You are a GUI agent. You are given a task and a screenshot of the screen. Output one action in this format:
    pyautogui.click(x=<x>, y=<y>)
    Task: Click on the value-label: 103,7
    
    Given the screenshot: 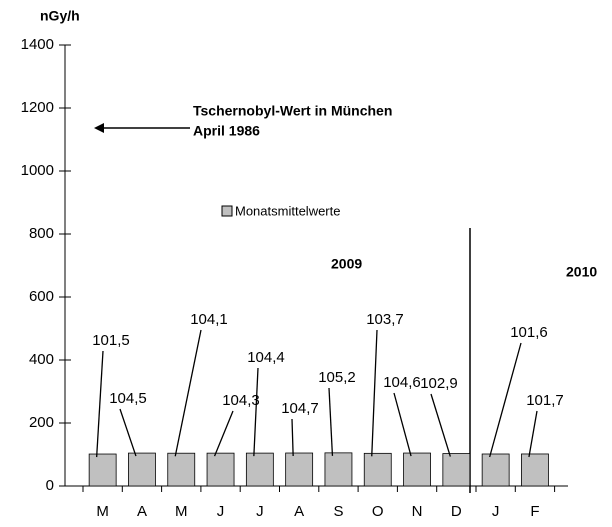 What is the action you would take?
    pyautogui.click(x=385, y=319)
    